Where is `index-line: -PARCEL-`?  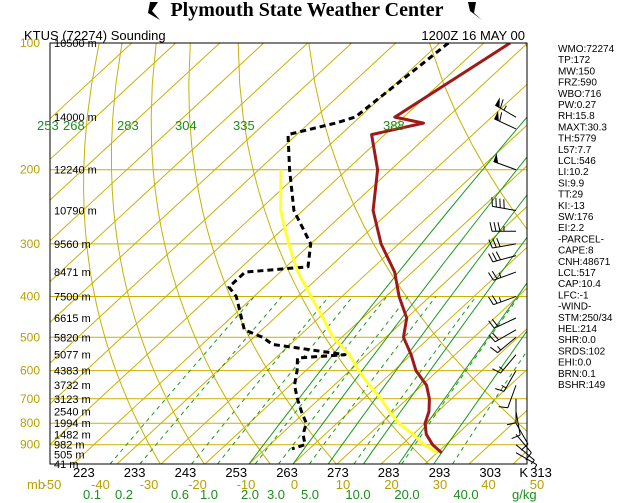
index-line: -PARCEL- is located at coordinates (581, 239).